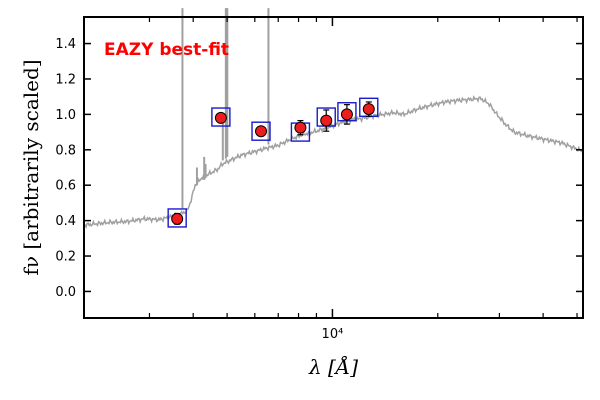  What do you see at coordinates (166, 50) in the screenshot?
I see `eazy-annotation: EAZY best-fit` at bounding box center [166, 50].